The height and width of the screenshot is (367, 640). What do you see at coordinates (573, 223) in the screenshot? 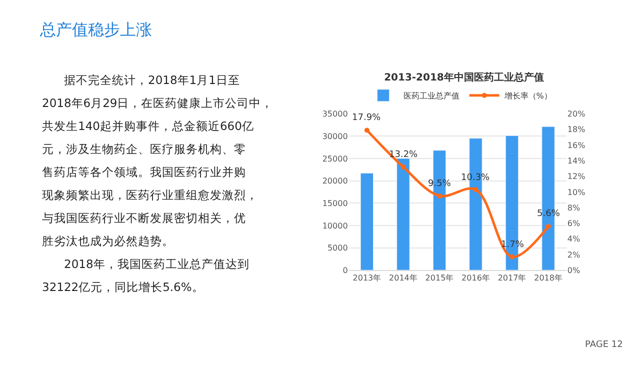
I see `y2-tick-label: 6%` at bounding box center [573, 223].